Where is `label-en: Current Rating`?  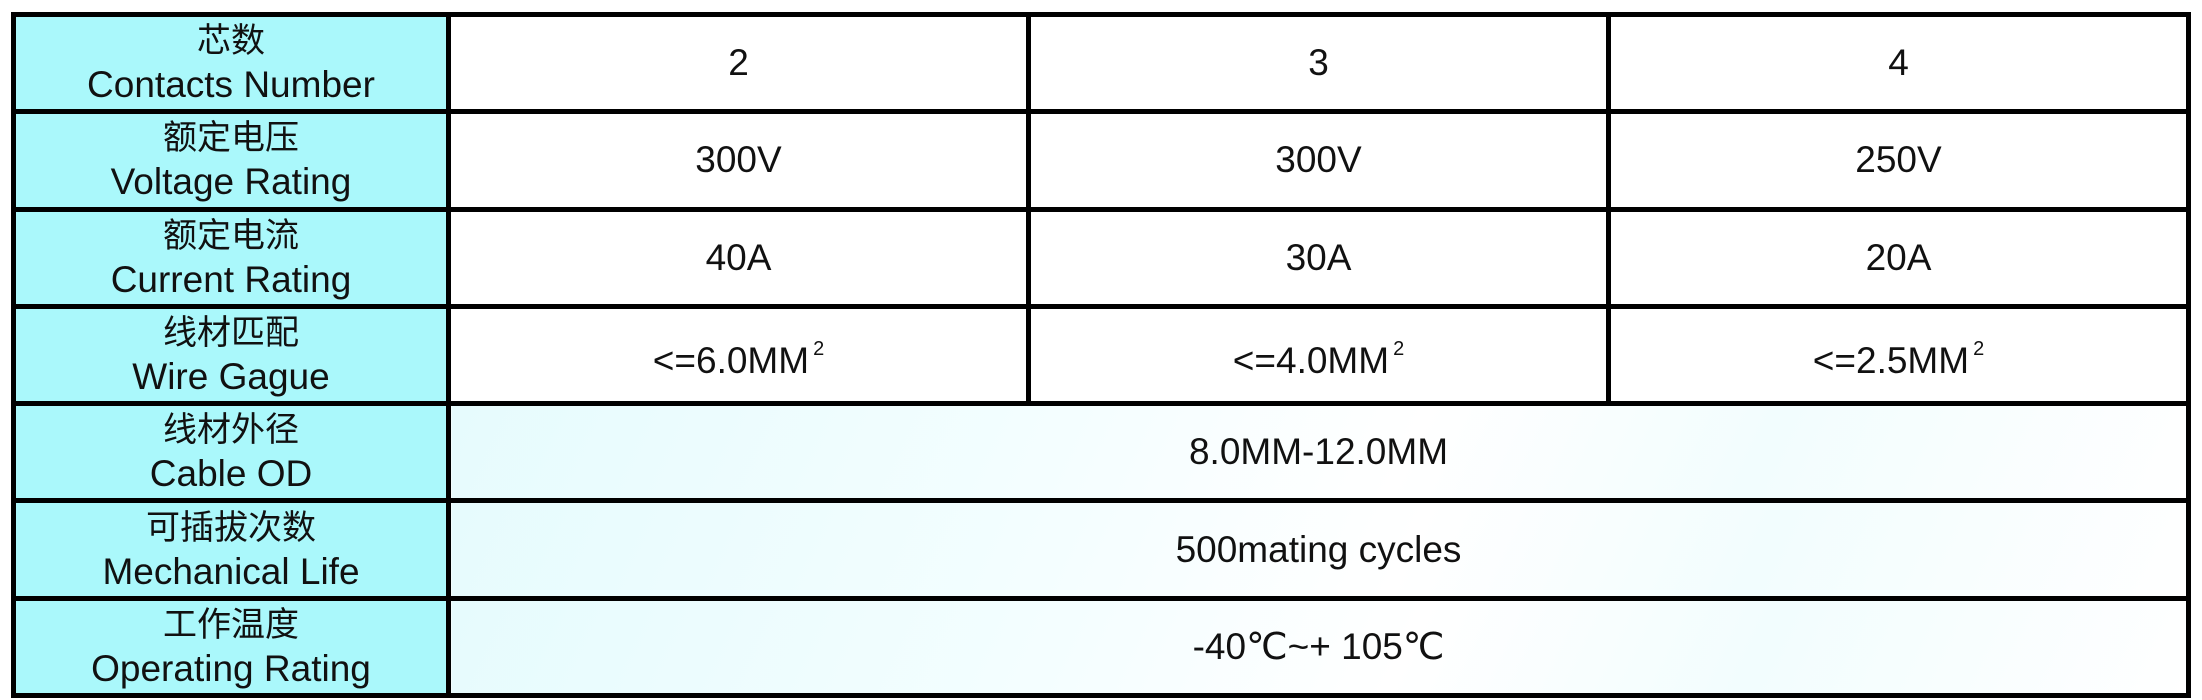
label-en: Current Rating is located at coordinates (231, 279).